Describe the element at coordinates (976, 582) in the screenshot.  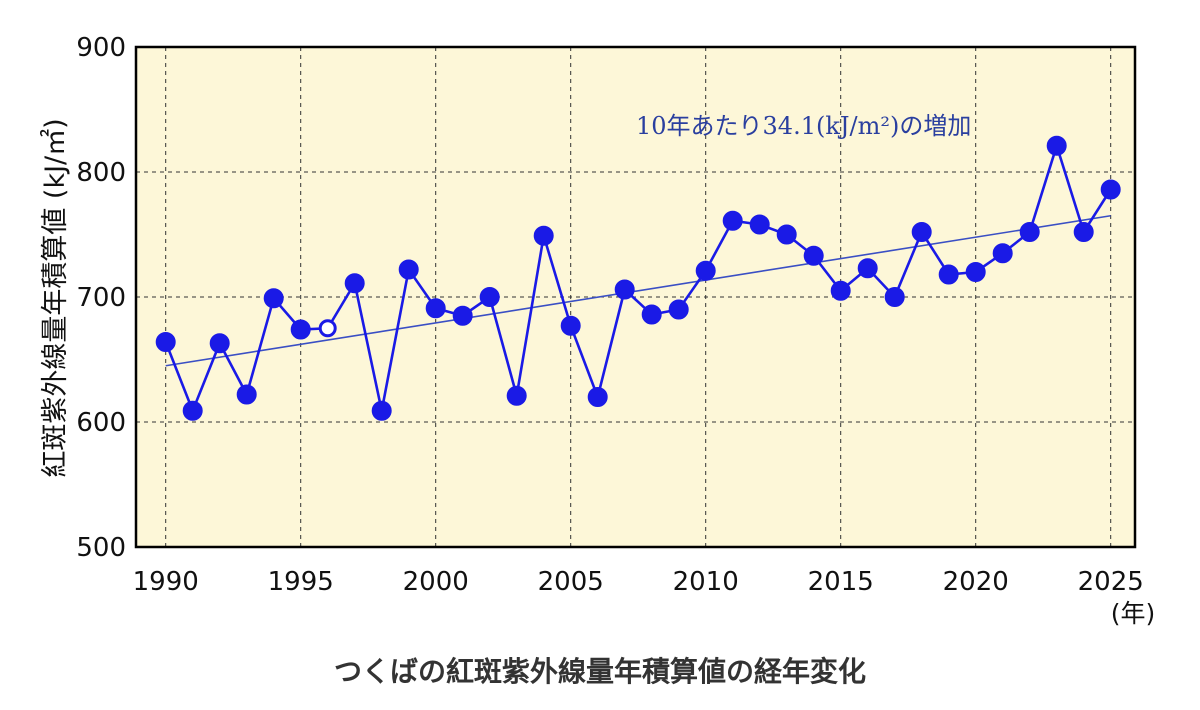
I see `x-tick-label: 2020` at that location.